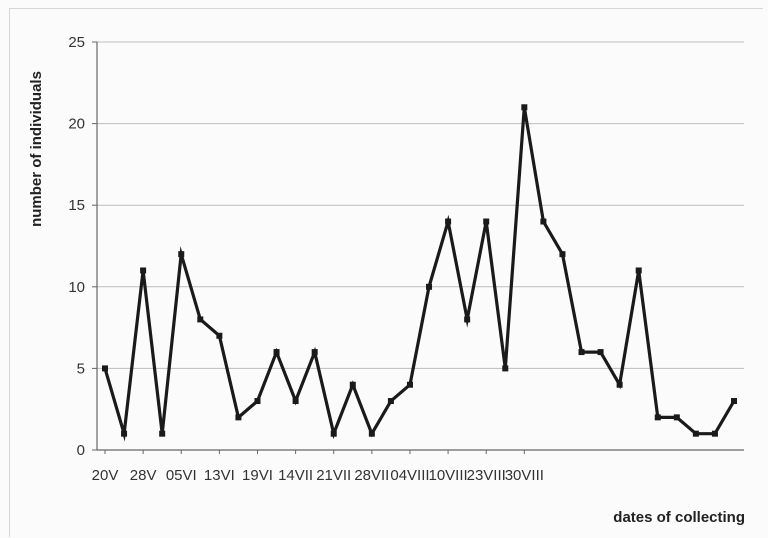 Image resolution: width=768 pixels, height=538 pixels. I want to click on y-tick-label: 0, so click(81, 450).